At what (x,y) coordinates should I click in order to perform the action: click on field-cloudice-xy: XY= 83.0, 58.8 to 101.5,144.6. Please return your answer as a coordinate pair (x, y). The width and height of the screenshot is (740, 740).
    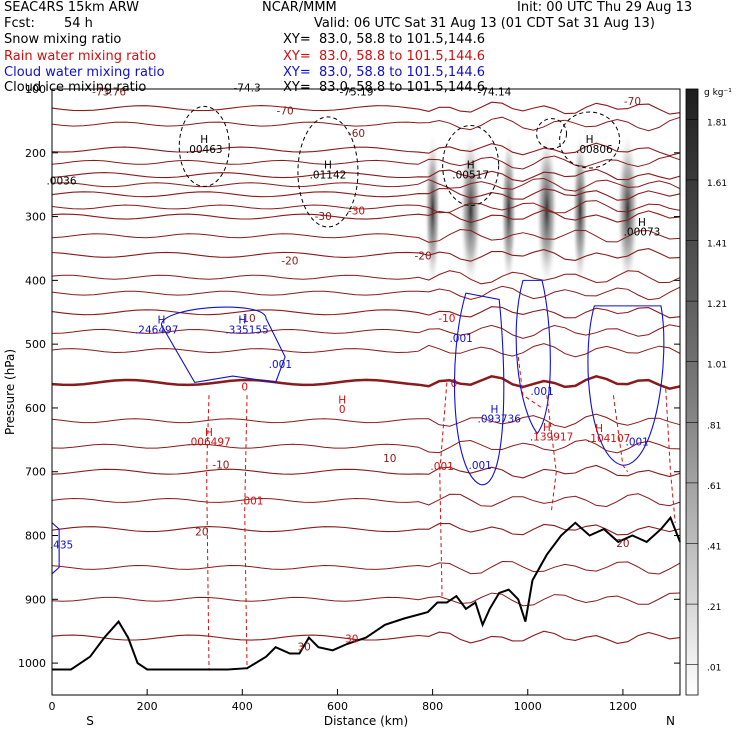
    Looking at the image, I should click on (384, 87).